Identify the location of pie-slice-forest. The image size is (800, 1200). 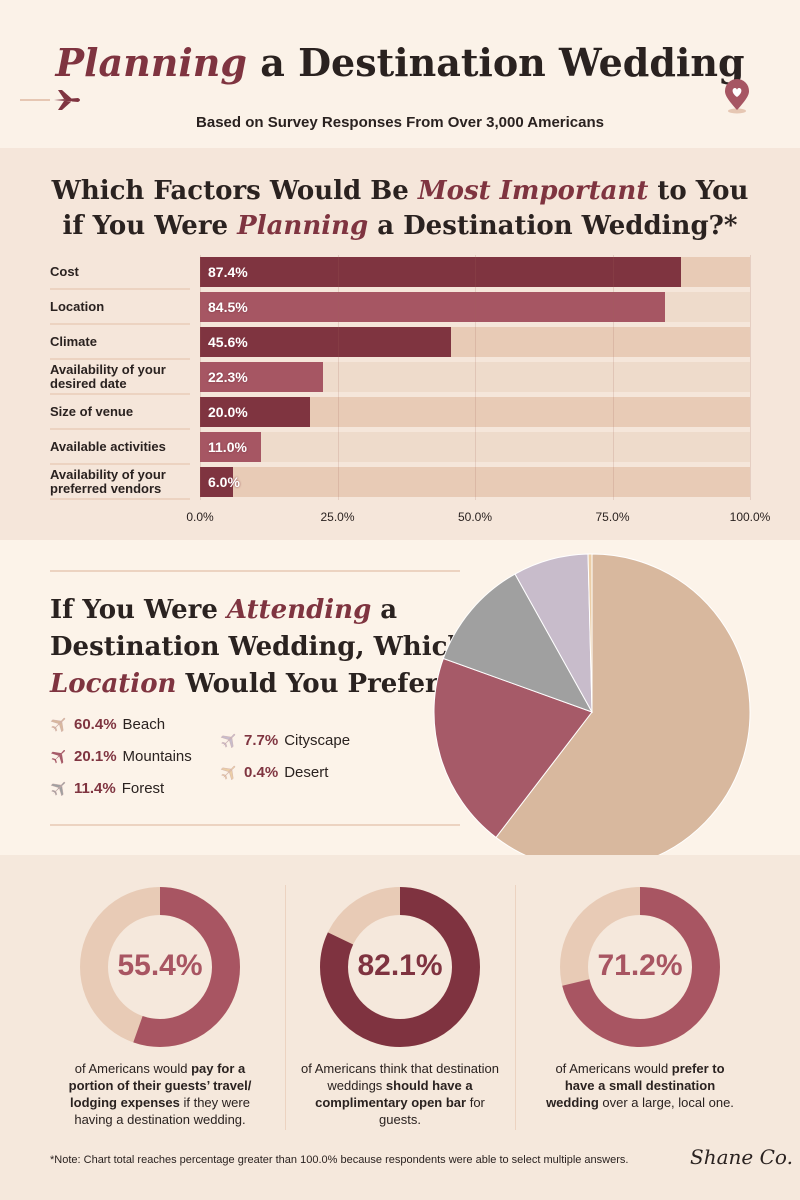
(518, 643).